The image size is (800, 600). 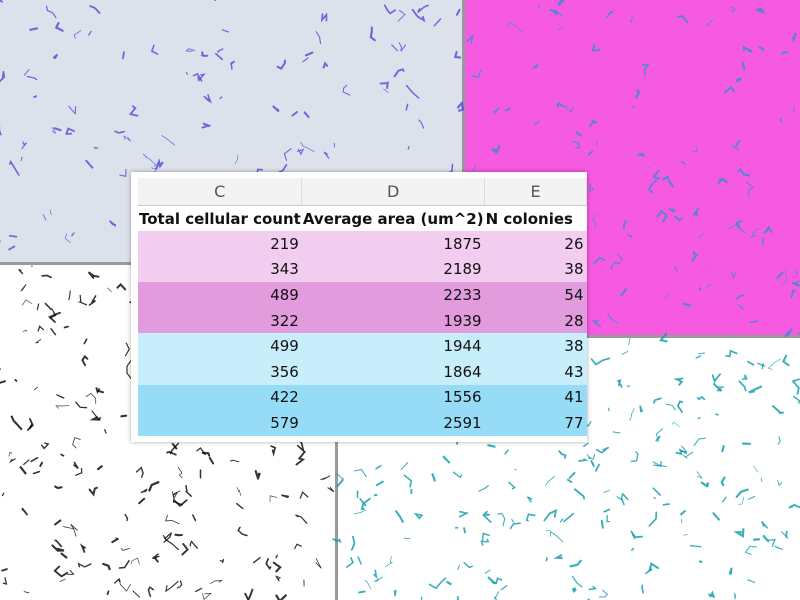 What do you see at coordinates (574, 371) in the screenshot?
I see `data-cell: 43` at bounding box center [574, 371].